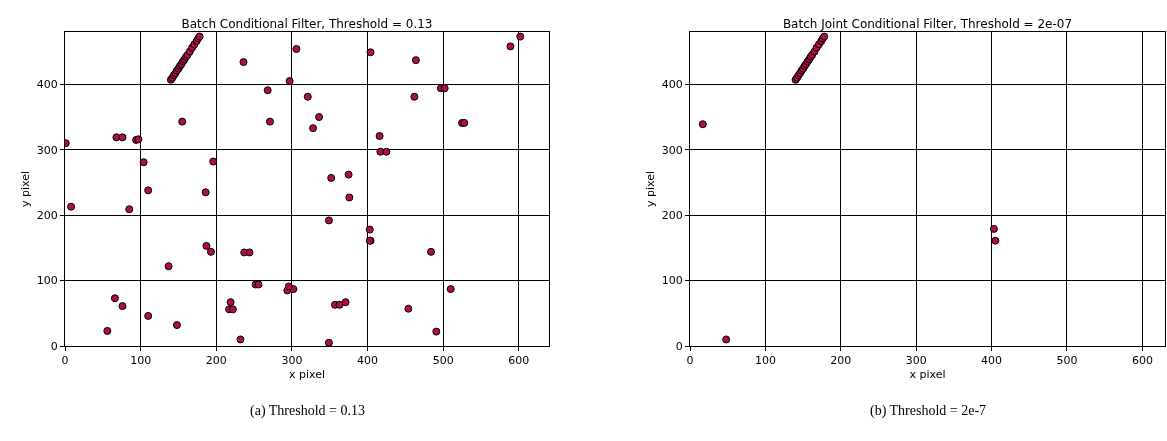 The height and width of the screenshot is (441, 1167). I want to click on chart-title: Batch Conditional Filter, Threshold = 0.13, so click(307, 24).